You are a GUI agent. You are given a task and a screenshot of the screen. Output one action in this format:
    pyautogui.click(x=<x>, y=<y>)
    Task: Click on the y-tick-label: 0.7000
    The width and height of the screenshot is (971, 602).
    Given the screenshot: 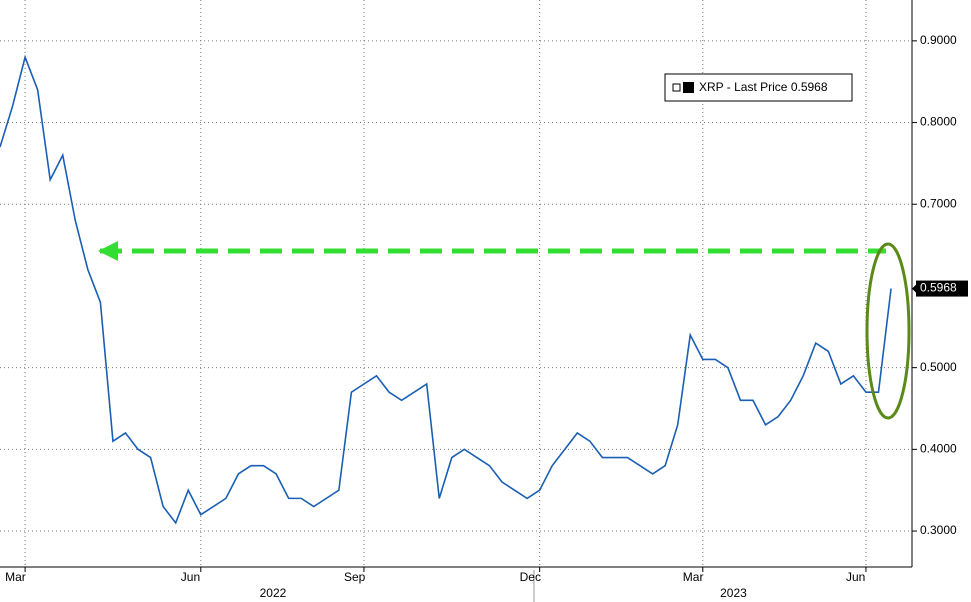 What is the action you would take?
    pyautogui.click(x=938, y=203)
    